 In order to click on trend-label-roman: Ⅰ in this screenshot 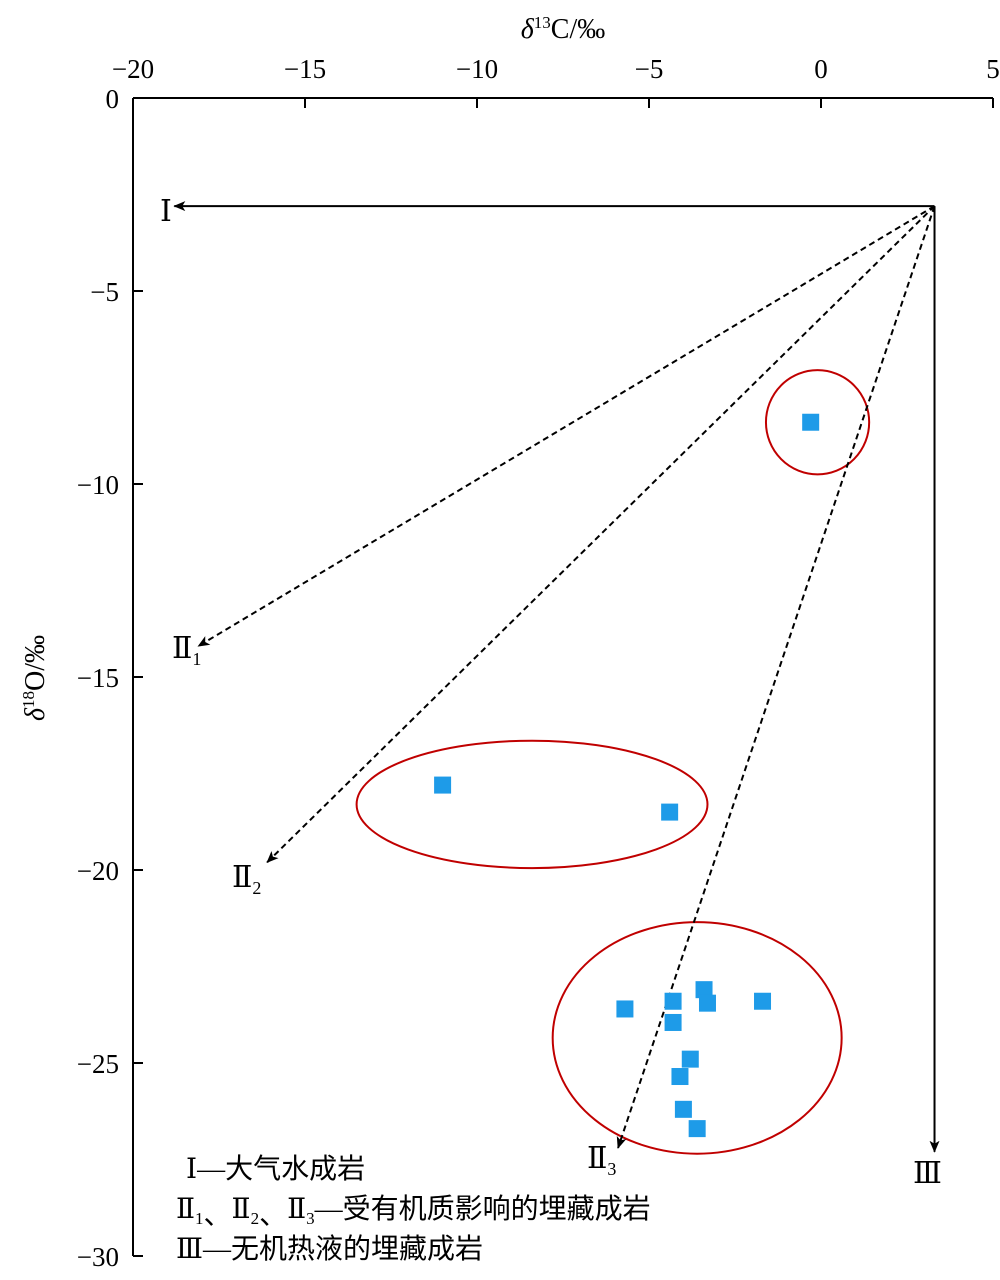, I will do `click(166, 211)`.